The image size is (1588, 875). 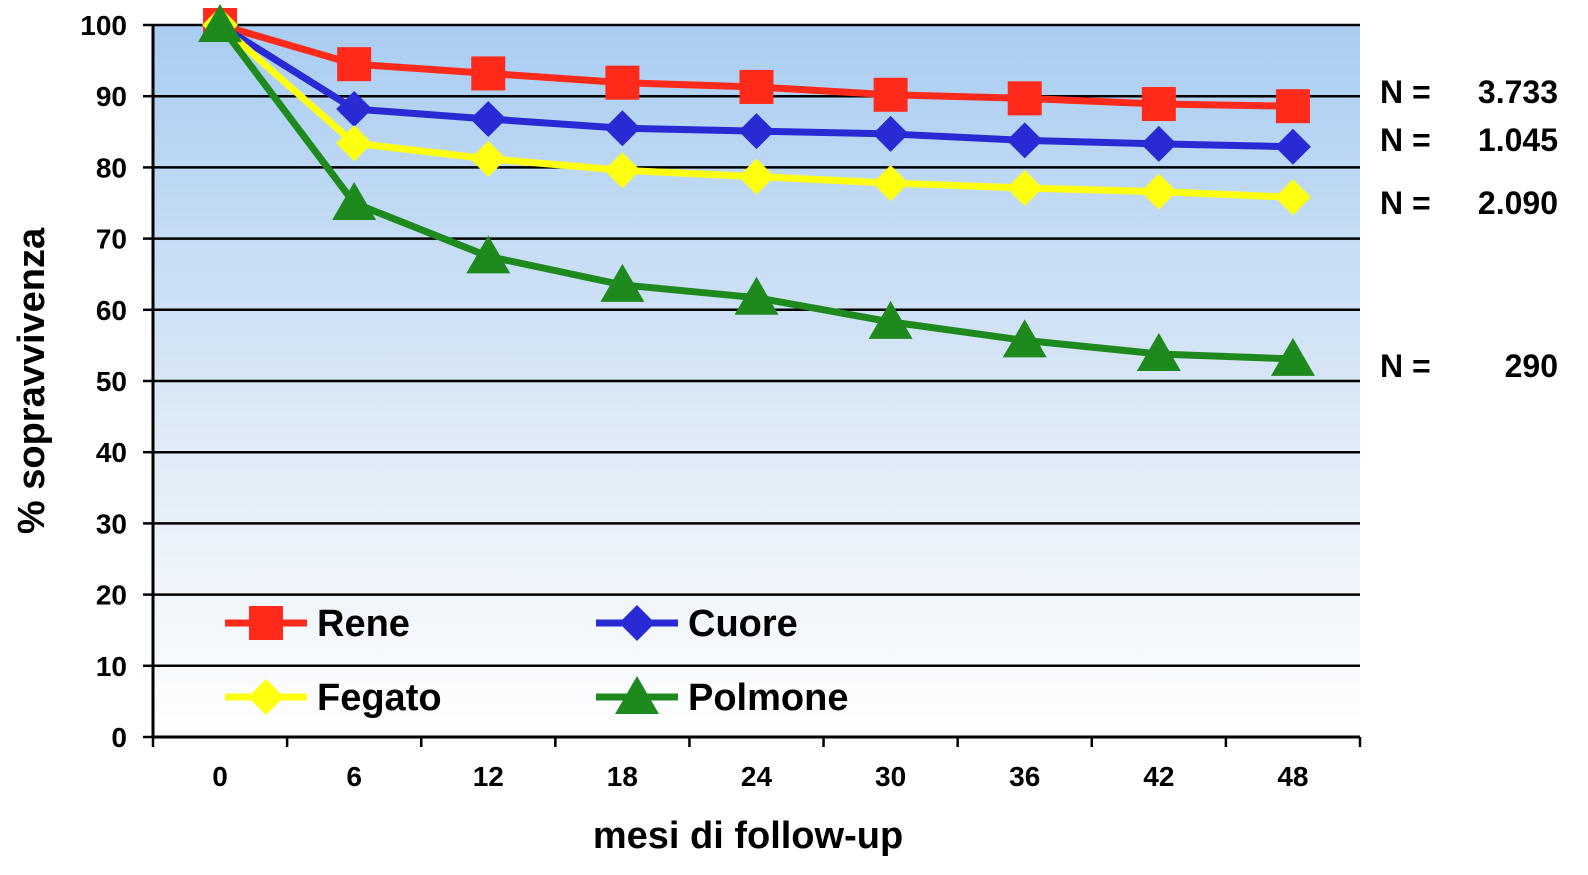 What do you see at coordinates (103, 25) in the screenshot?
I see `y-tick-label: 100` at bounding box center [103, 25].